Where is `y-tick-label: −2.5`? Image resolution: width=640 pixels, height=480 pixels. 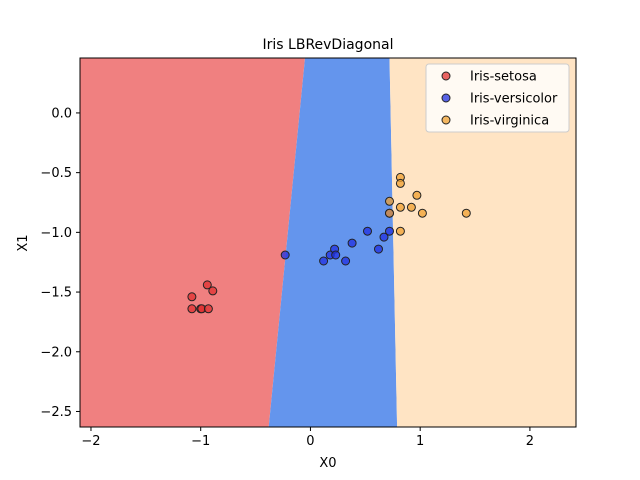 y-tick-label: −2.5 is located at coordinates (56, 412).